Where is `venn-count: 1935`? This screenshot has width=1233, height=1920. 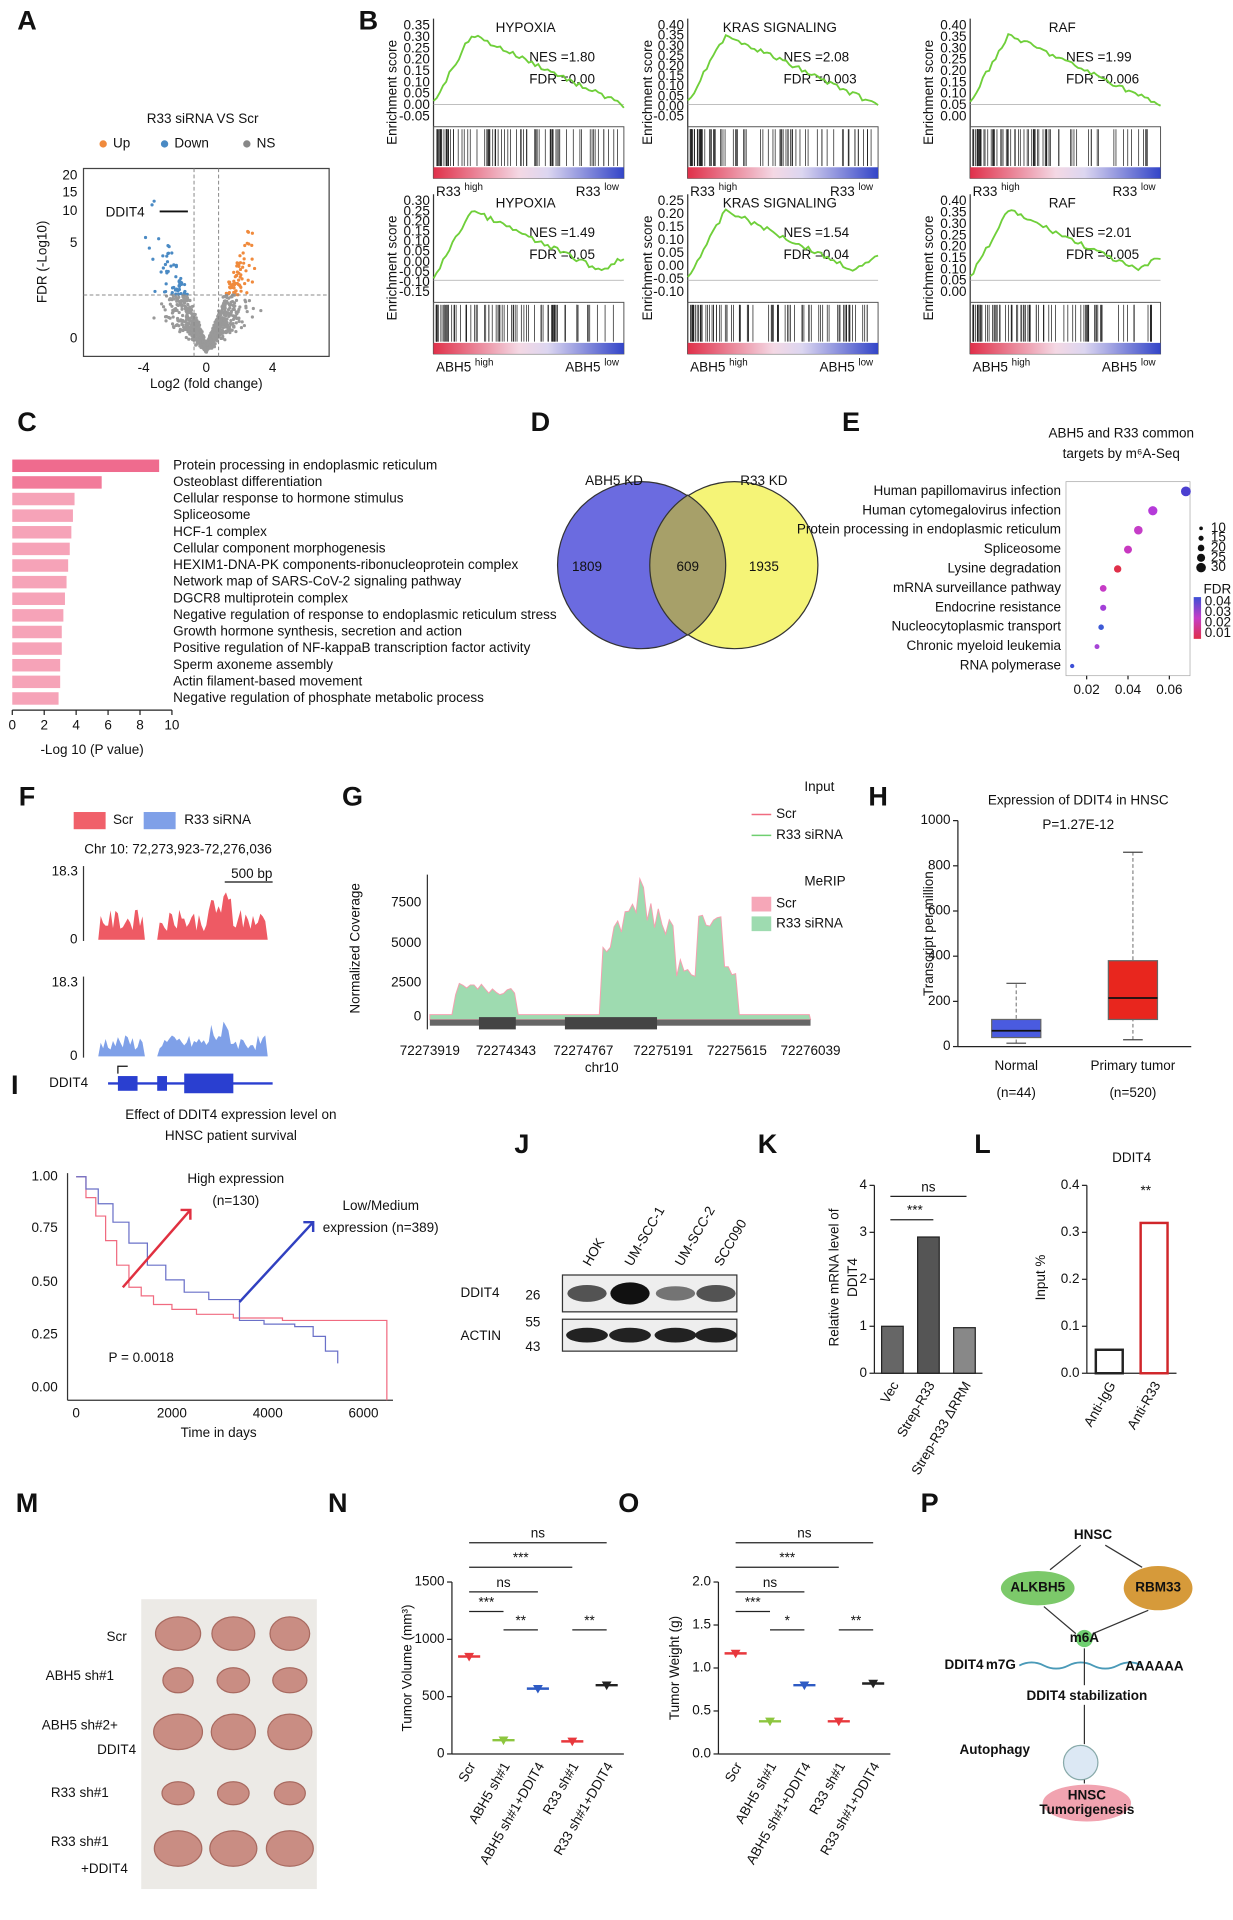
venn-count: 1935 is located at coordinates (764, 566).